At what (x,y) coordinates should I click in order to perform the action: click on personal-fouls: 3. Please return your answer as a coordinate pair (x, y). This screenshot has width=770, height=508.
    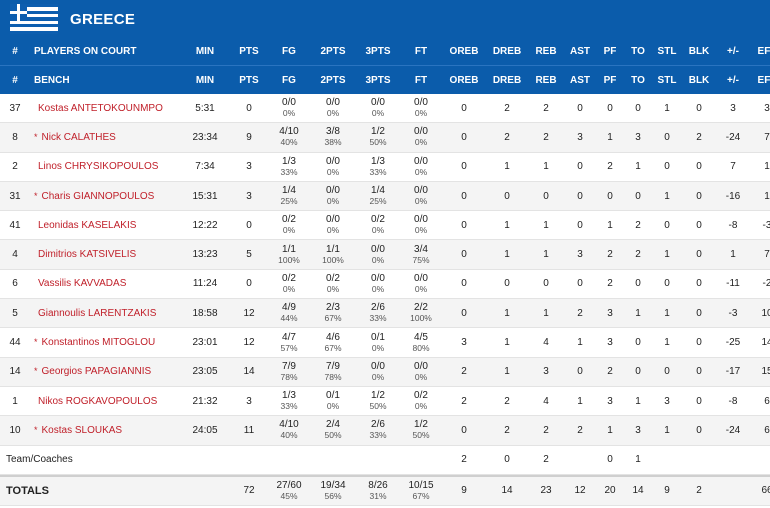
    Looking at the image, I should click on (610, 401).